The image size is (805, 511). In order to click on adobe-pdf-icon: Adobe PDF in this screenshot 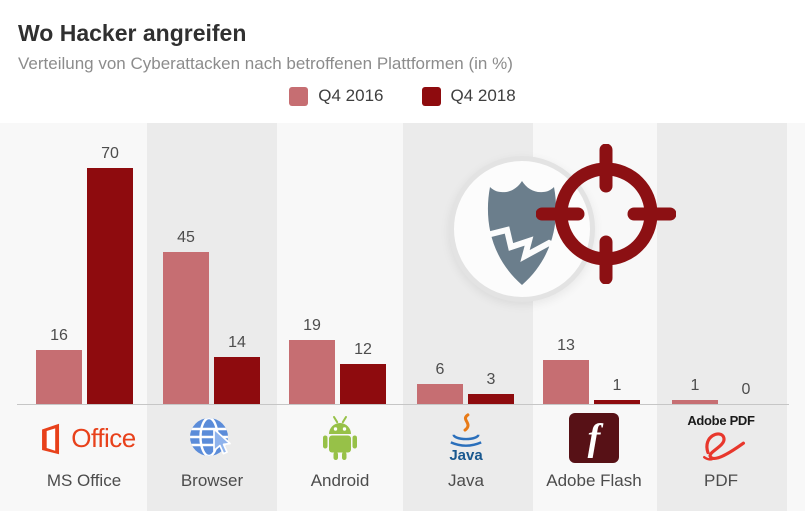, I will do `click(721, 438)`.